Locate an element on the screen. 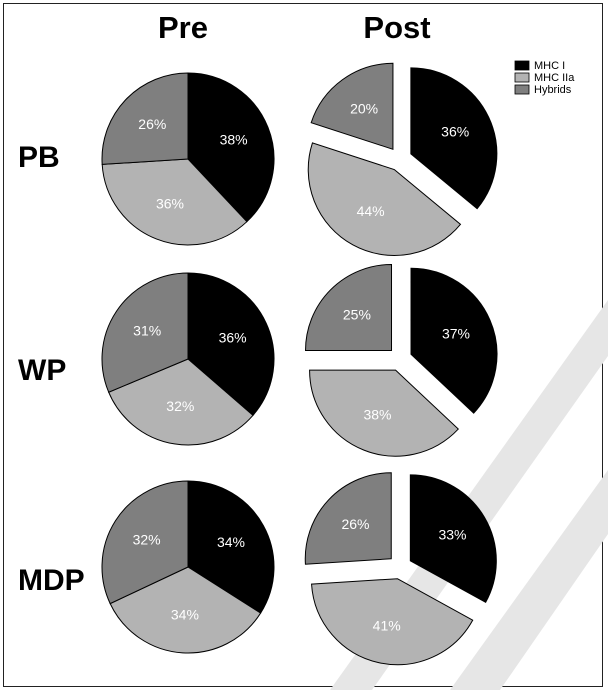 The image size is (608, 690). pie-slice-wp-pre-mhc-i is located at coordinates (231, 344).